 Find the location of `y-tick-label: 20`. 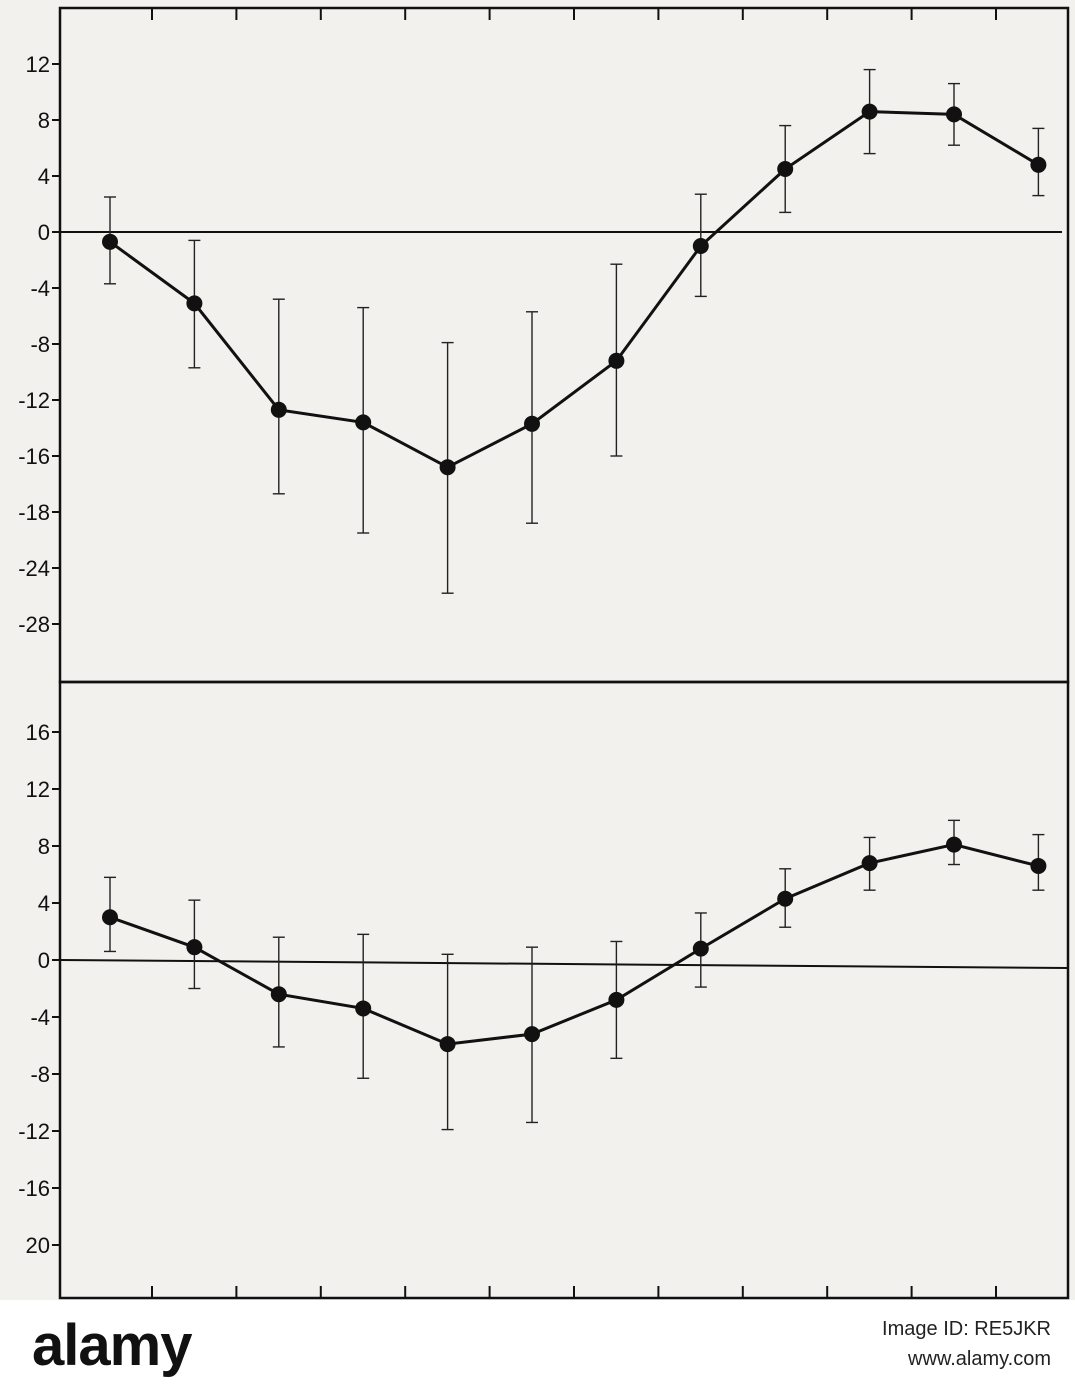

y-tick-label: 20 is located at coordinates (38, 1245).